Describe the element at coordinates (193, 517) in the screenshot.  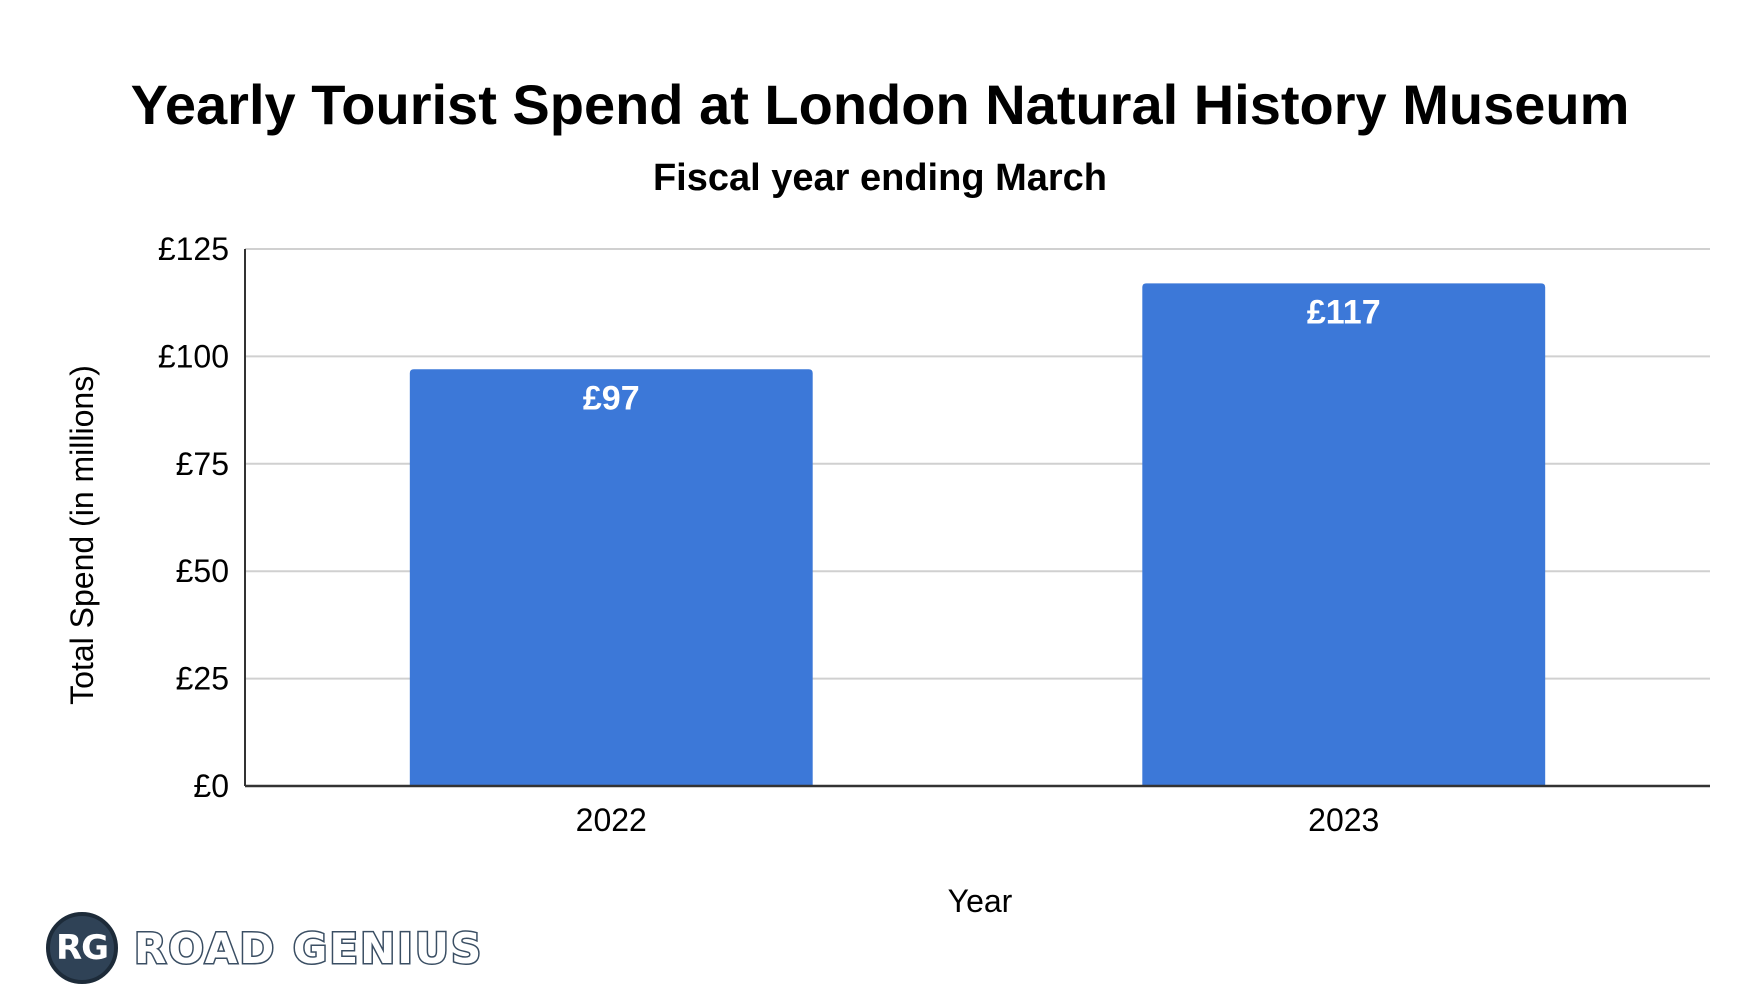
I see `y-axis-ticks: £0 £25 £50 £75 £100 £125` at that location.